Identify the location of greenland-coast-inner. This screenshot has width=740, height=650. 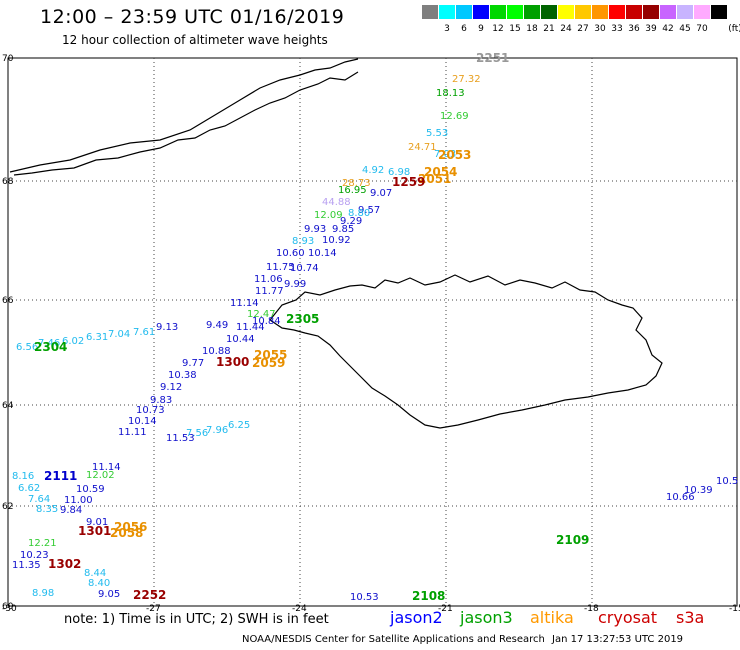
(186, 123).